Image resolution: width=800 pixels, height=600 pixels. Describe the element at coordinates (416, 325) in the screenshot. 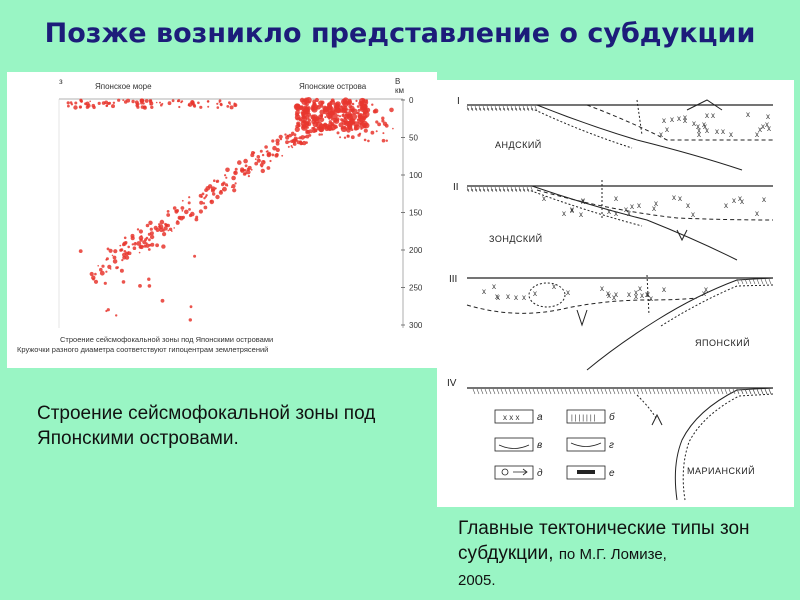

I see `depth-tick-label: 300` at that location.